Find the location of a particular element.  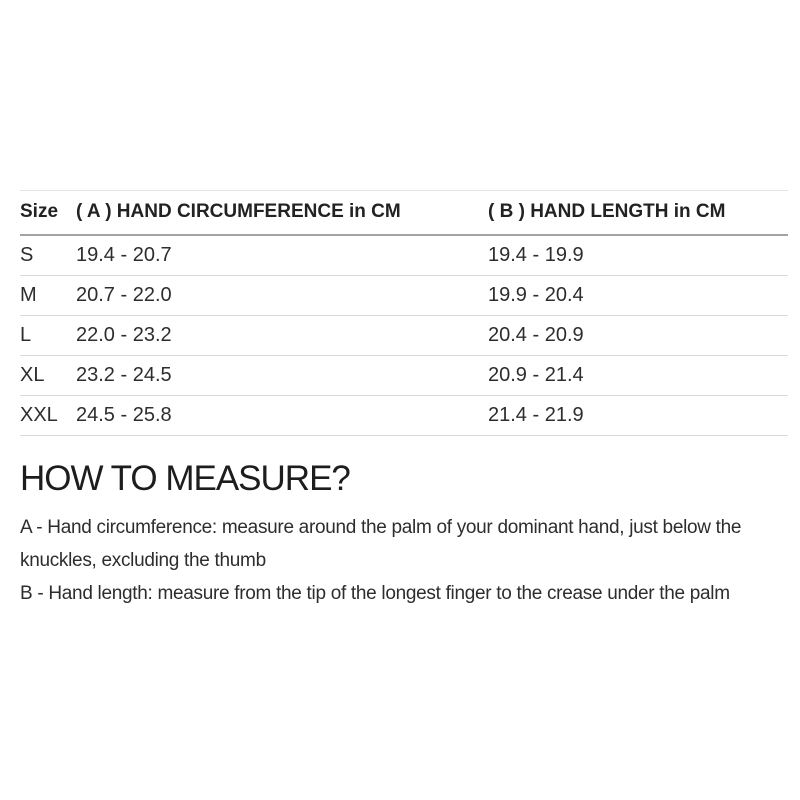

length-cell: 19.9 - 20.4 is located at coordinates (638, 295).